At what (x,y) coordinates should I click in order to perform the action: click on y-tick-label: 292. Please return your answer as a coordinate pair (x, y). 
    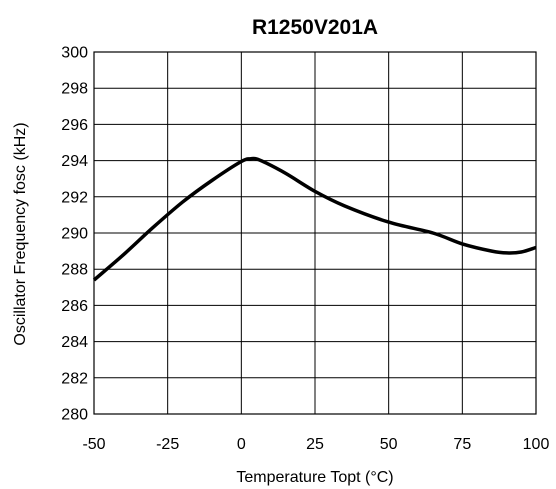
    Looking at the image, I should click on (74, 197).